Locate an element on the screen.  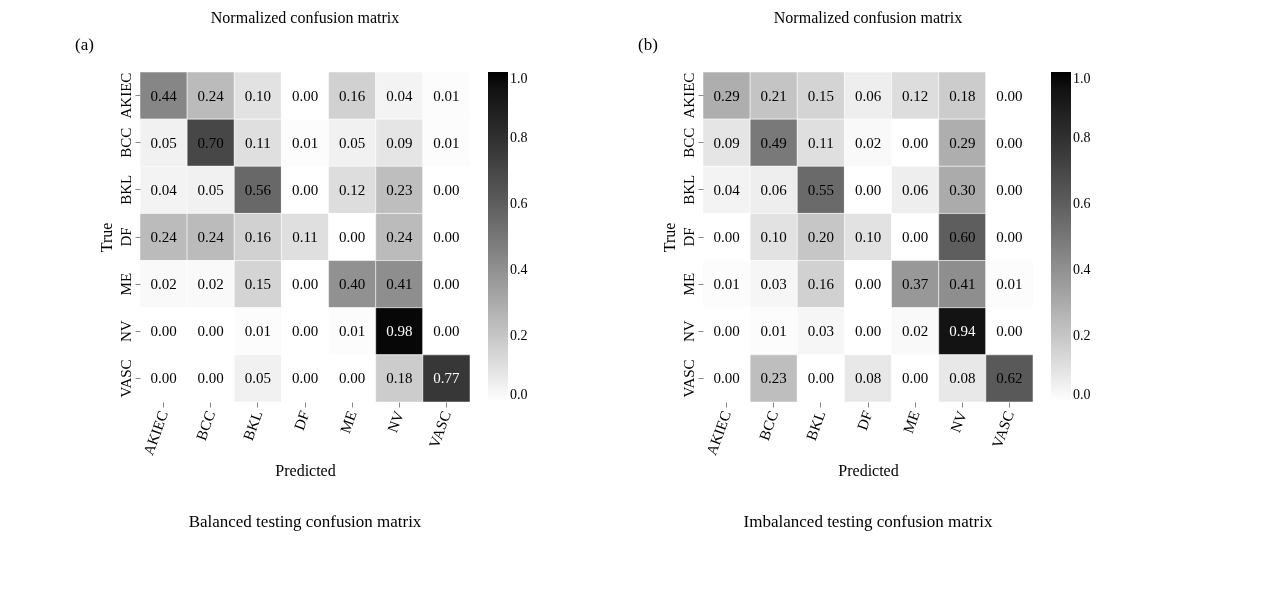
data-label: 0.56 is located at coordinates (258, 189).